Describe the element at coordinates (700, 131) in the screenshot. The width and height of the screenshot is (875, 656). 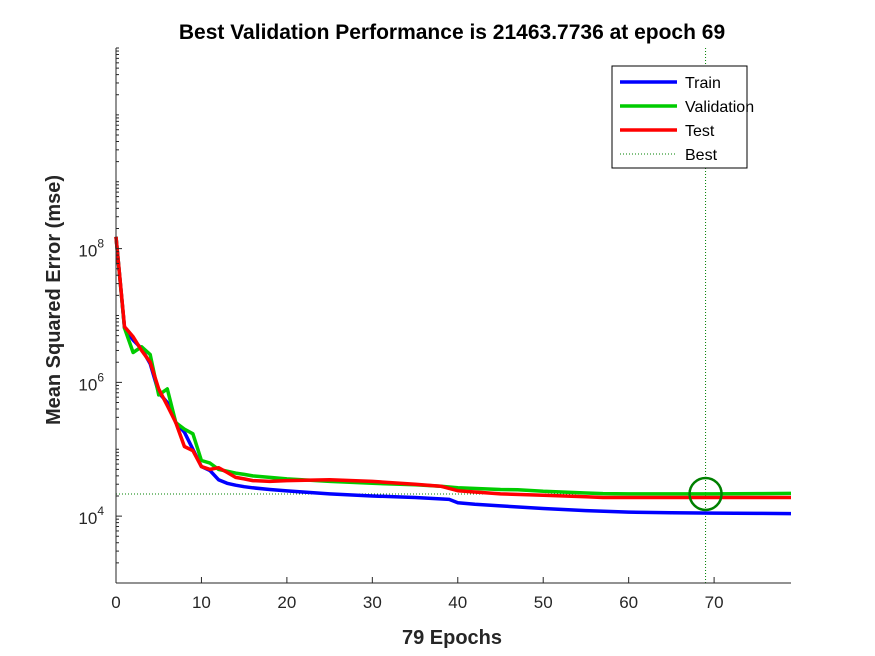
I see `legend-label-test: Test` at that location.